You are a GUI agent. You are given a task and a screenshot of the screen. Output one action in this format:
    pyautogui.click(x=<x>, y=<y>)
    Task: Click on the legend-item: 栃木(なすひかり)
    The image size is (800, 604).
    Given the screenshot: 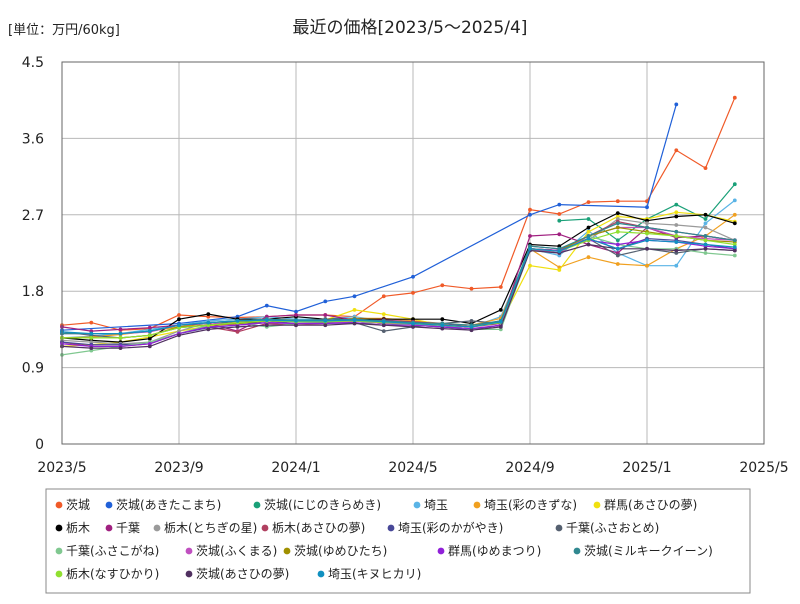 What is the action you would take?
    pyautogui.click(x=107, y=574)
    